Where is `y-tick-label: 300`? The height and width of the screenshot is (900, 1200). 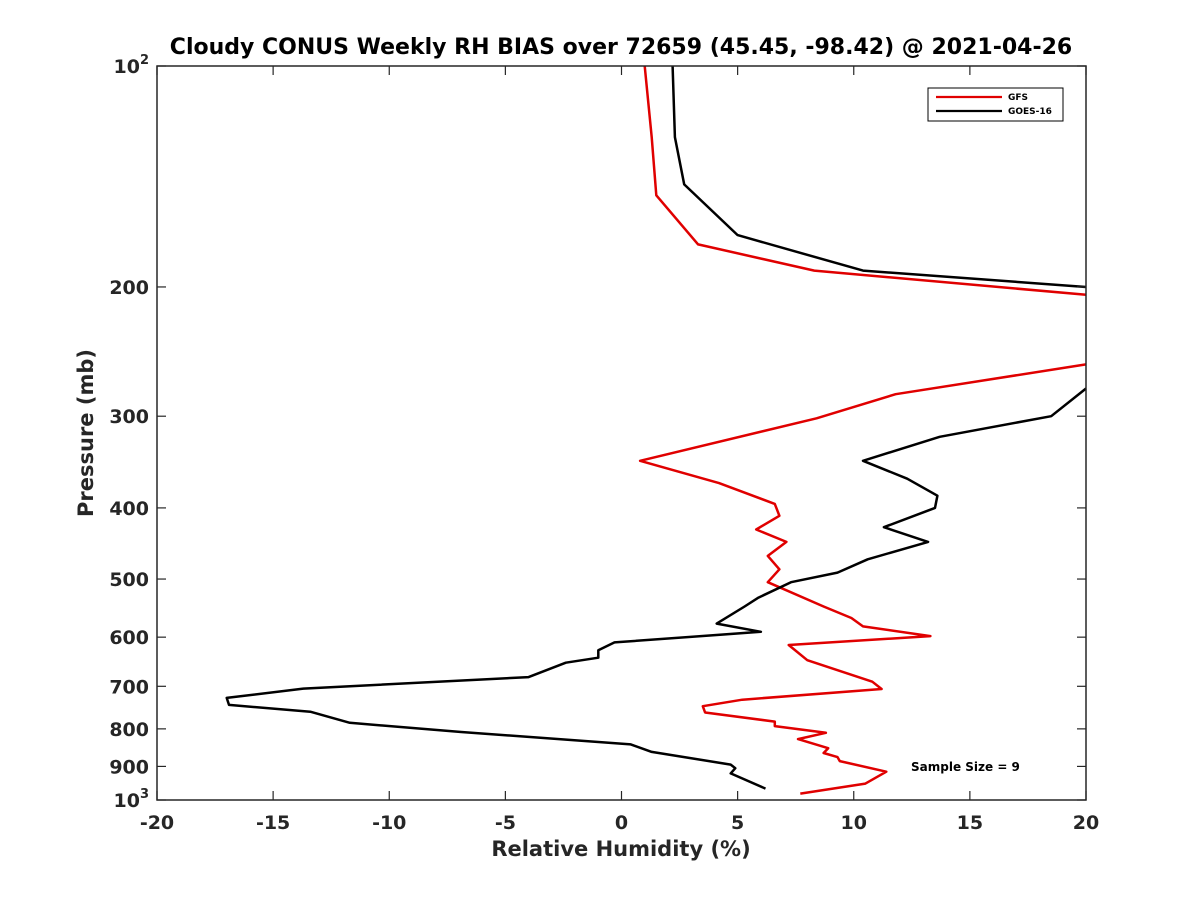 y-tick-label: 300 is located at coordinates (129, 417).